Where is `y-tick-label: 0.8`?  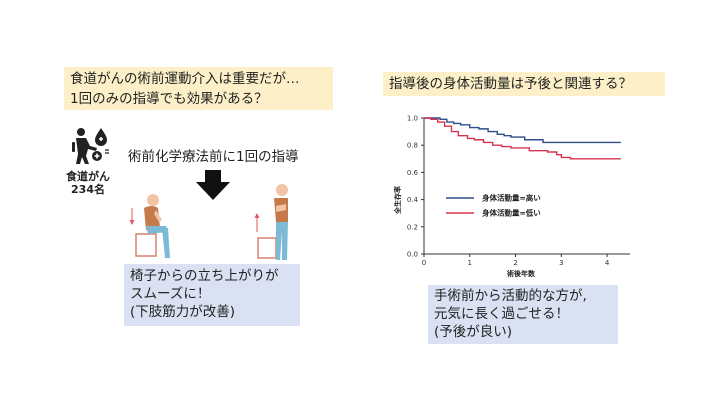 y-tick-label: 0.8 is located at coordinates (412, 146).